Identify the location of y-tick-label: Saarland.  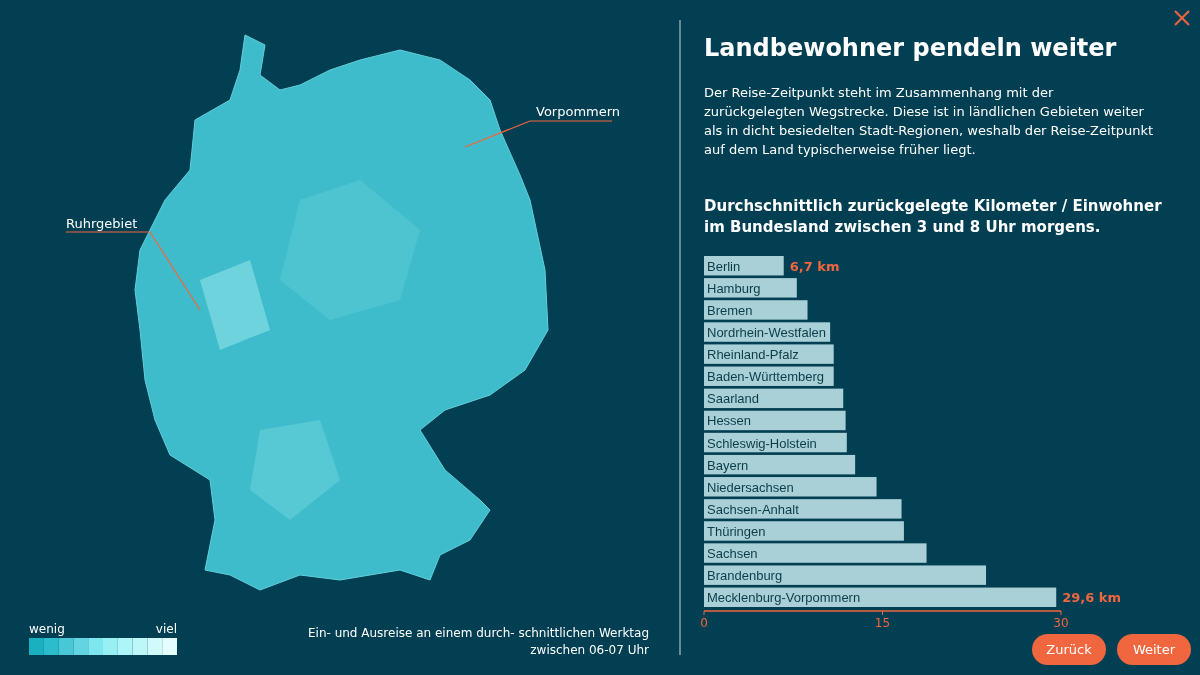
(733, 399).